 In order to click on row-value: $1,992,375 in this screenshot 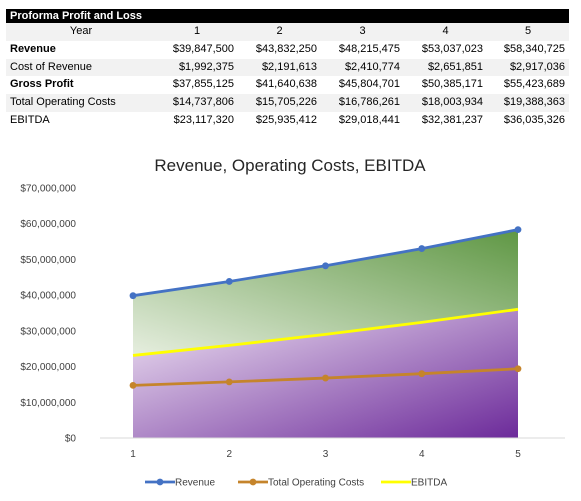, I will do `click(197, 67)`.